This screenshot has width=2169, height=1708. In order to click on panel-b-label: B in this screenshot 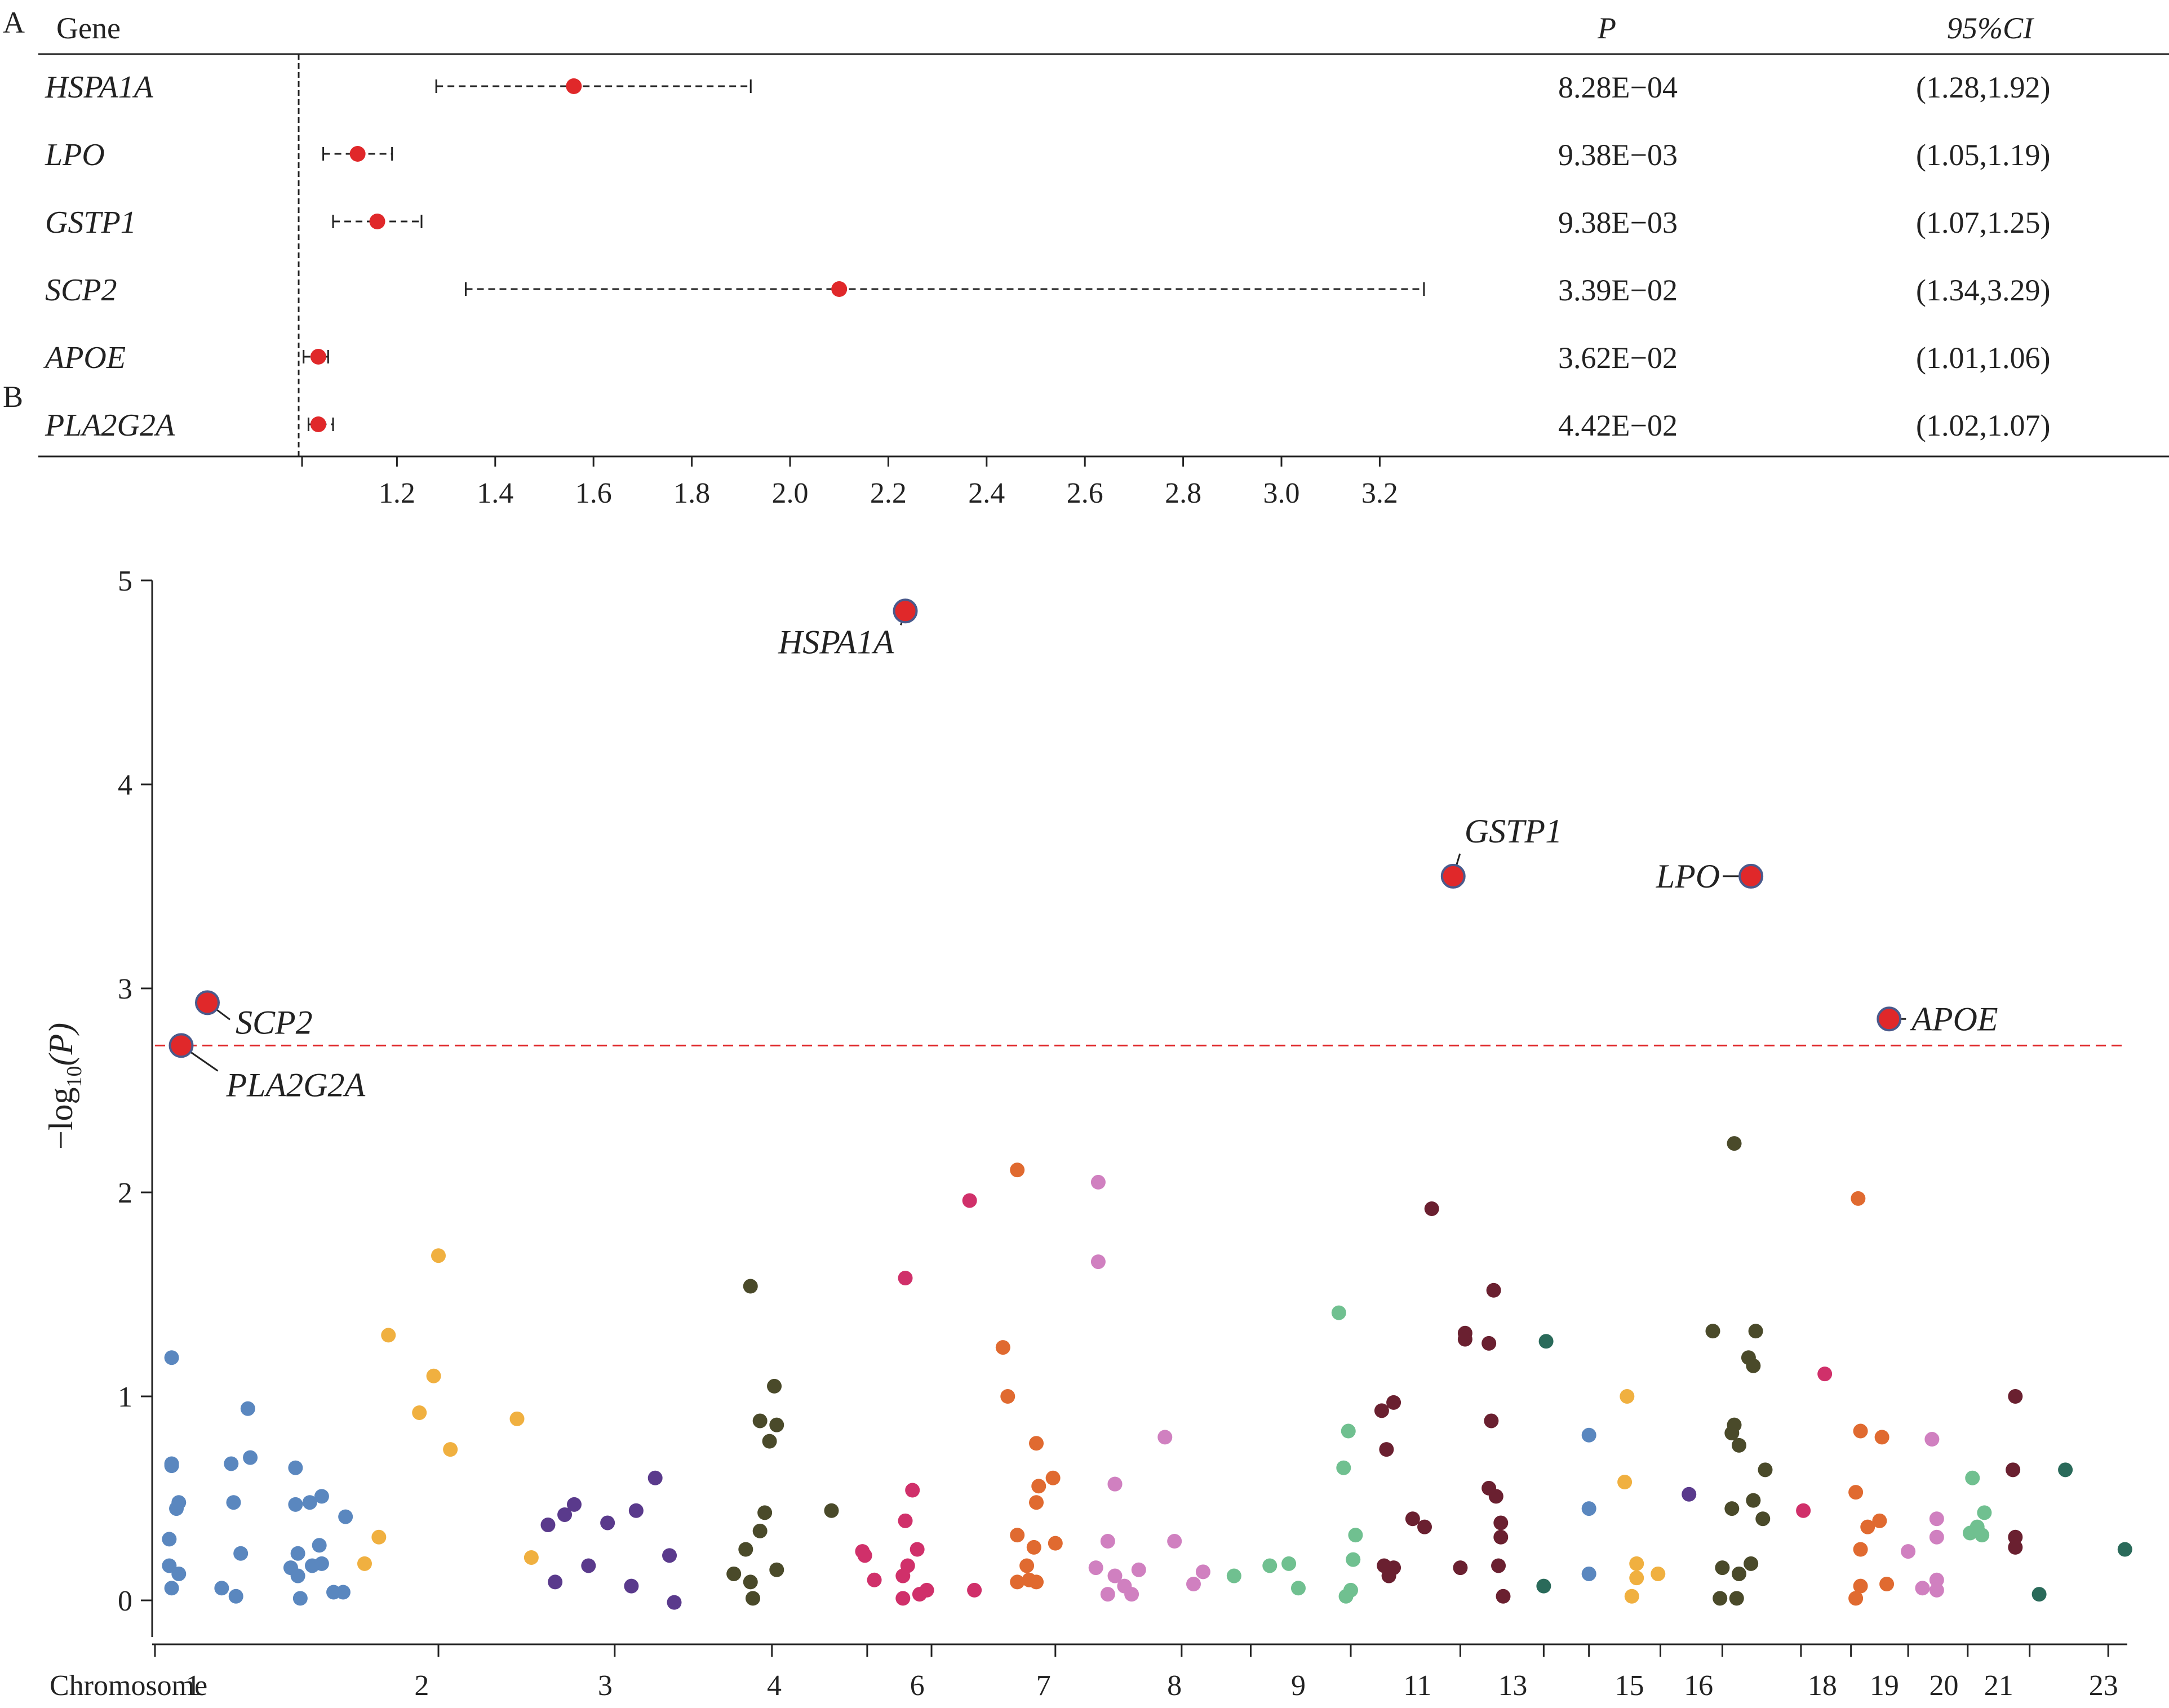, I will do `click(13, 397)`.